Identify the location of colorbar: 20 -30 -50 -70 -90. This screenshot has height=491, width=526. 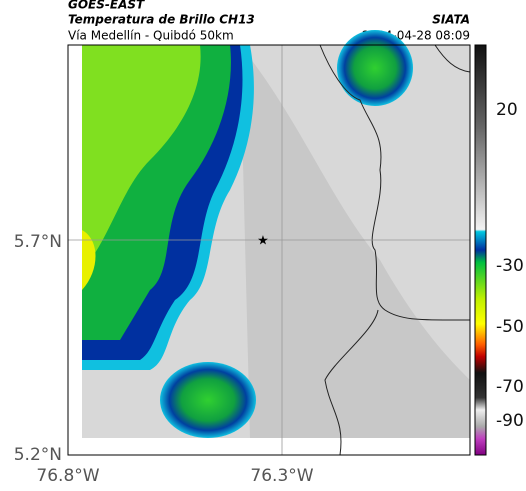
(499, 250).